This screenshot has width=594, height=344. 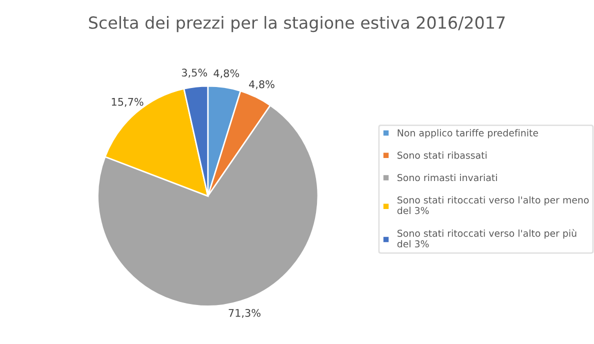 What do you see at coordinates (468, 133) in the screenshot?
I see `legend-label: Non applico tariffe predefinite` at bounding box center [468, 133].